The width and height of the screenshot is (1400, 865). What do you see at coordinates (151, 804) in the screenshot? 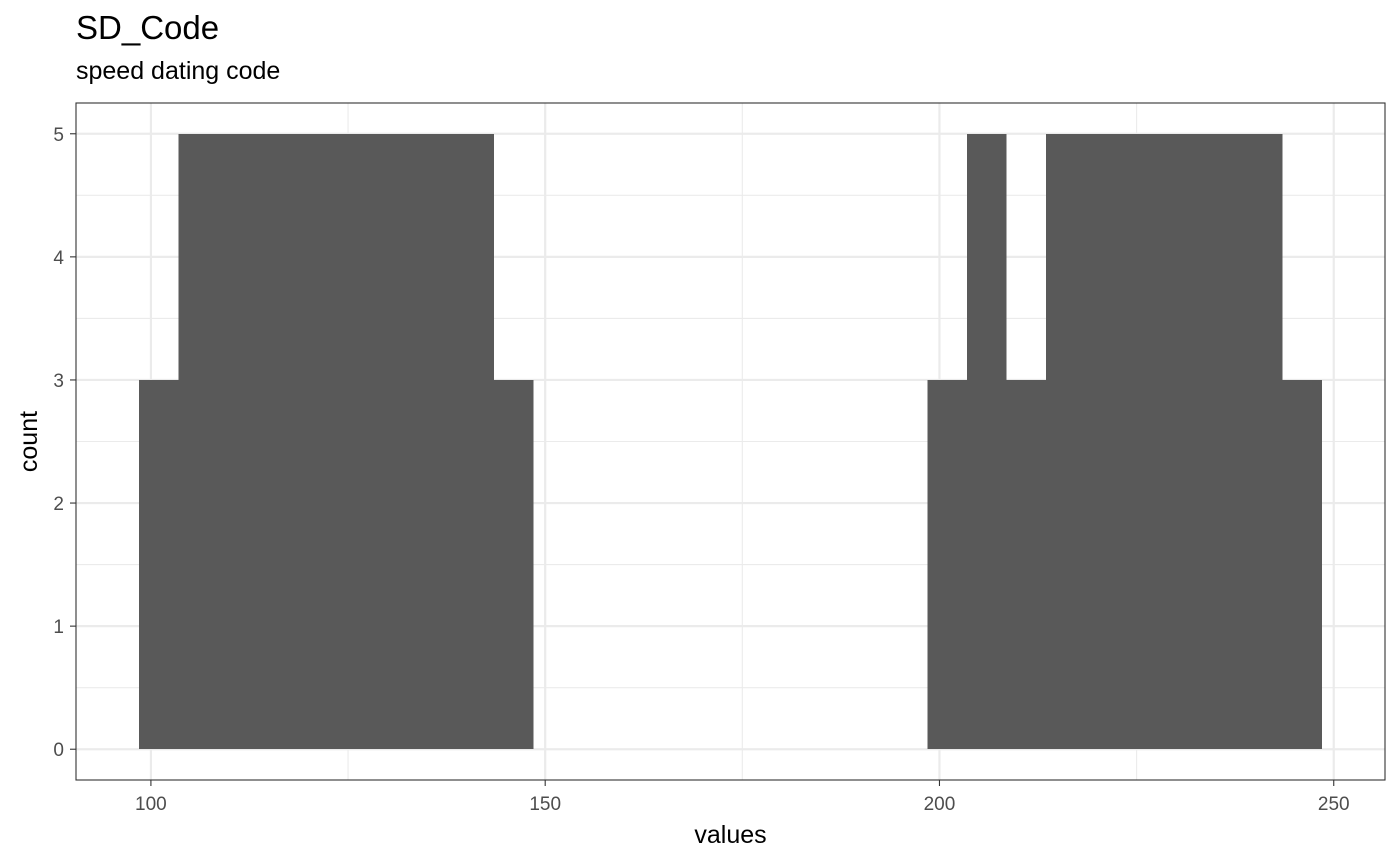
I see `x-tick-label: 100` at bounding box center [151, 804].